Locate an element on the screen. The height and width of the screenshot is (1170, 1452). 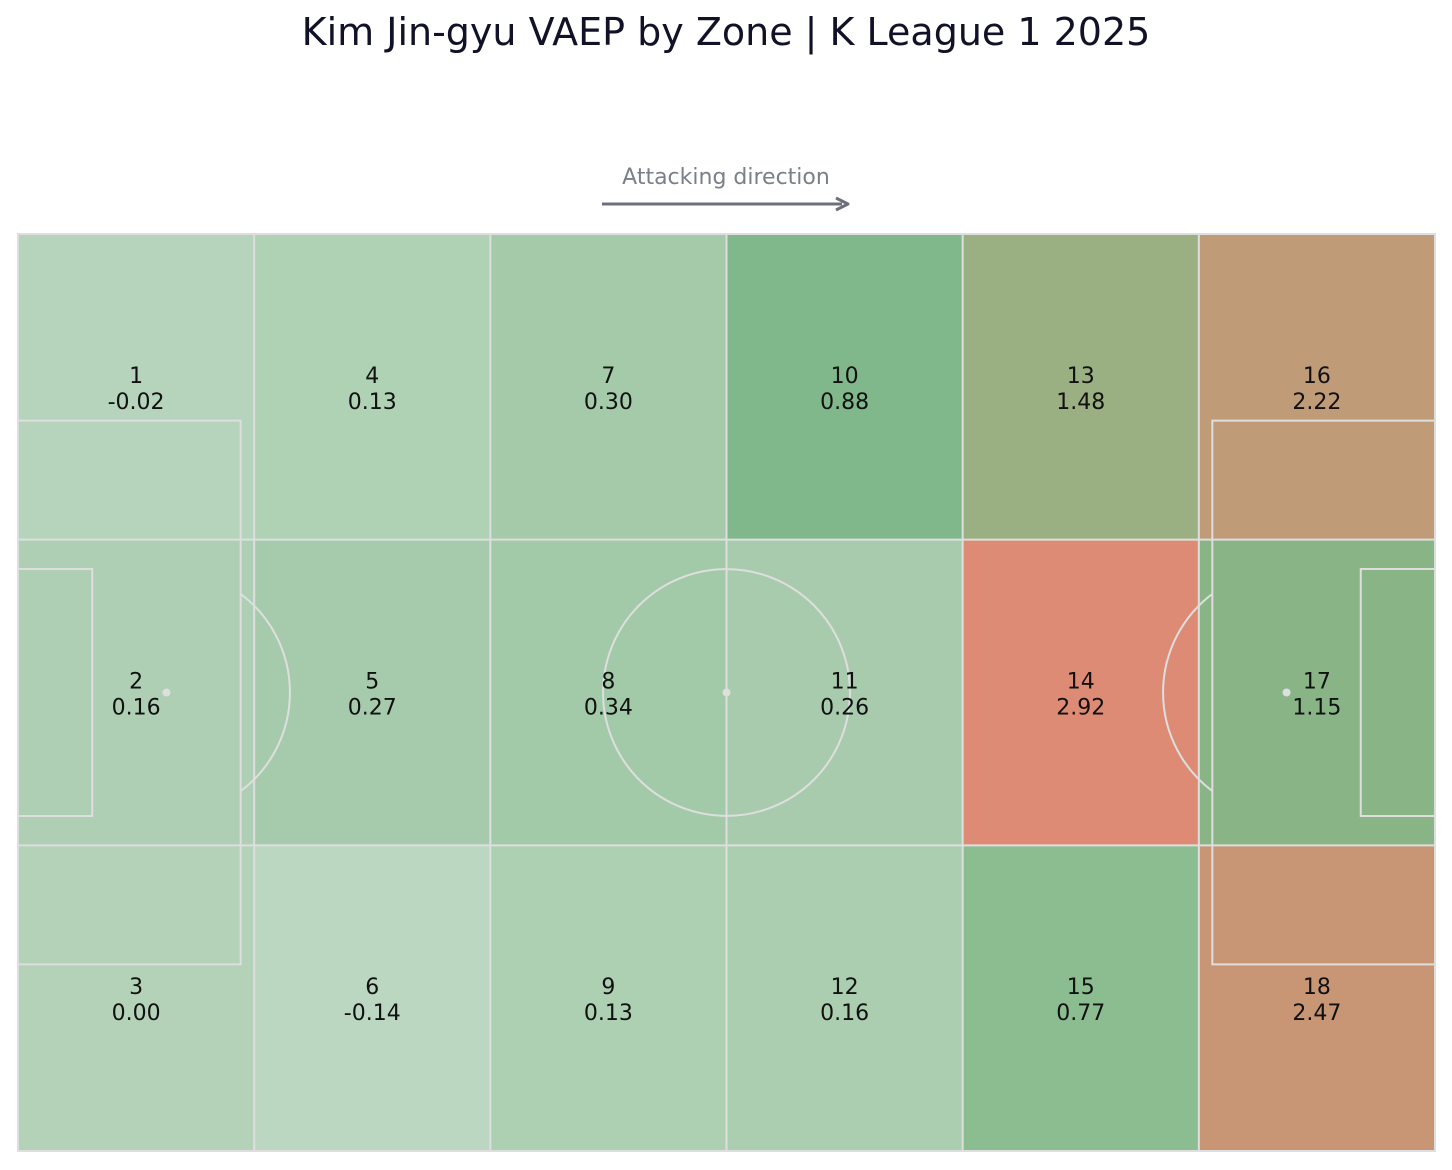
left-penalty-arc is located at coordinates (265, 692).